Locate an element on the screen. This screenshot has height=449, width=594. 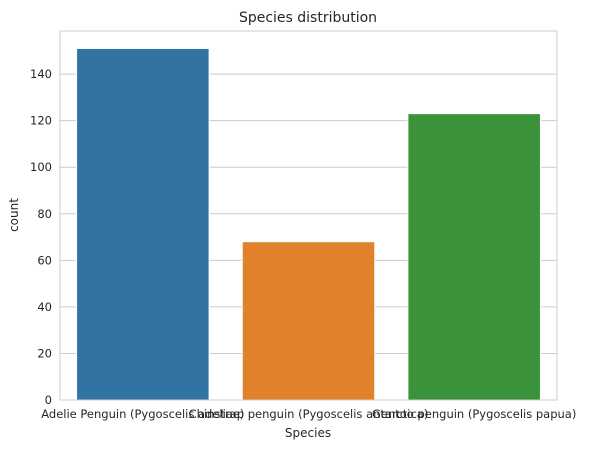
y-tick-label: 60 is located at coordinates (44, 260).